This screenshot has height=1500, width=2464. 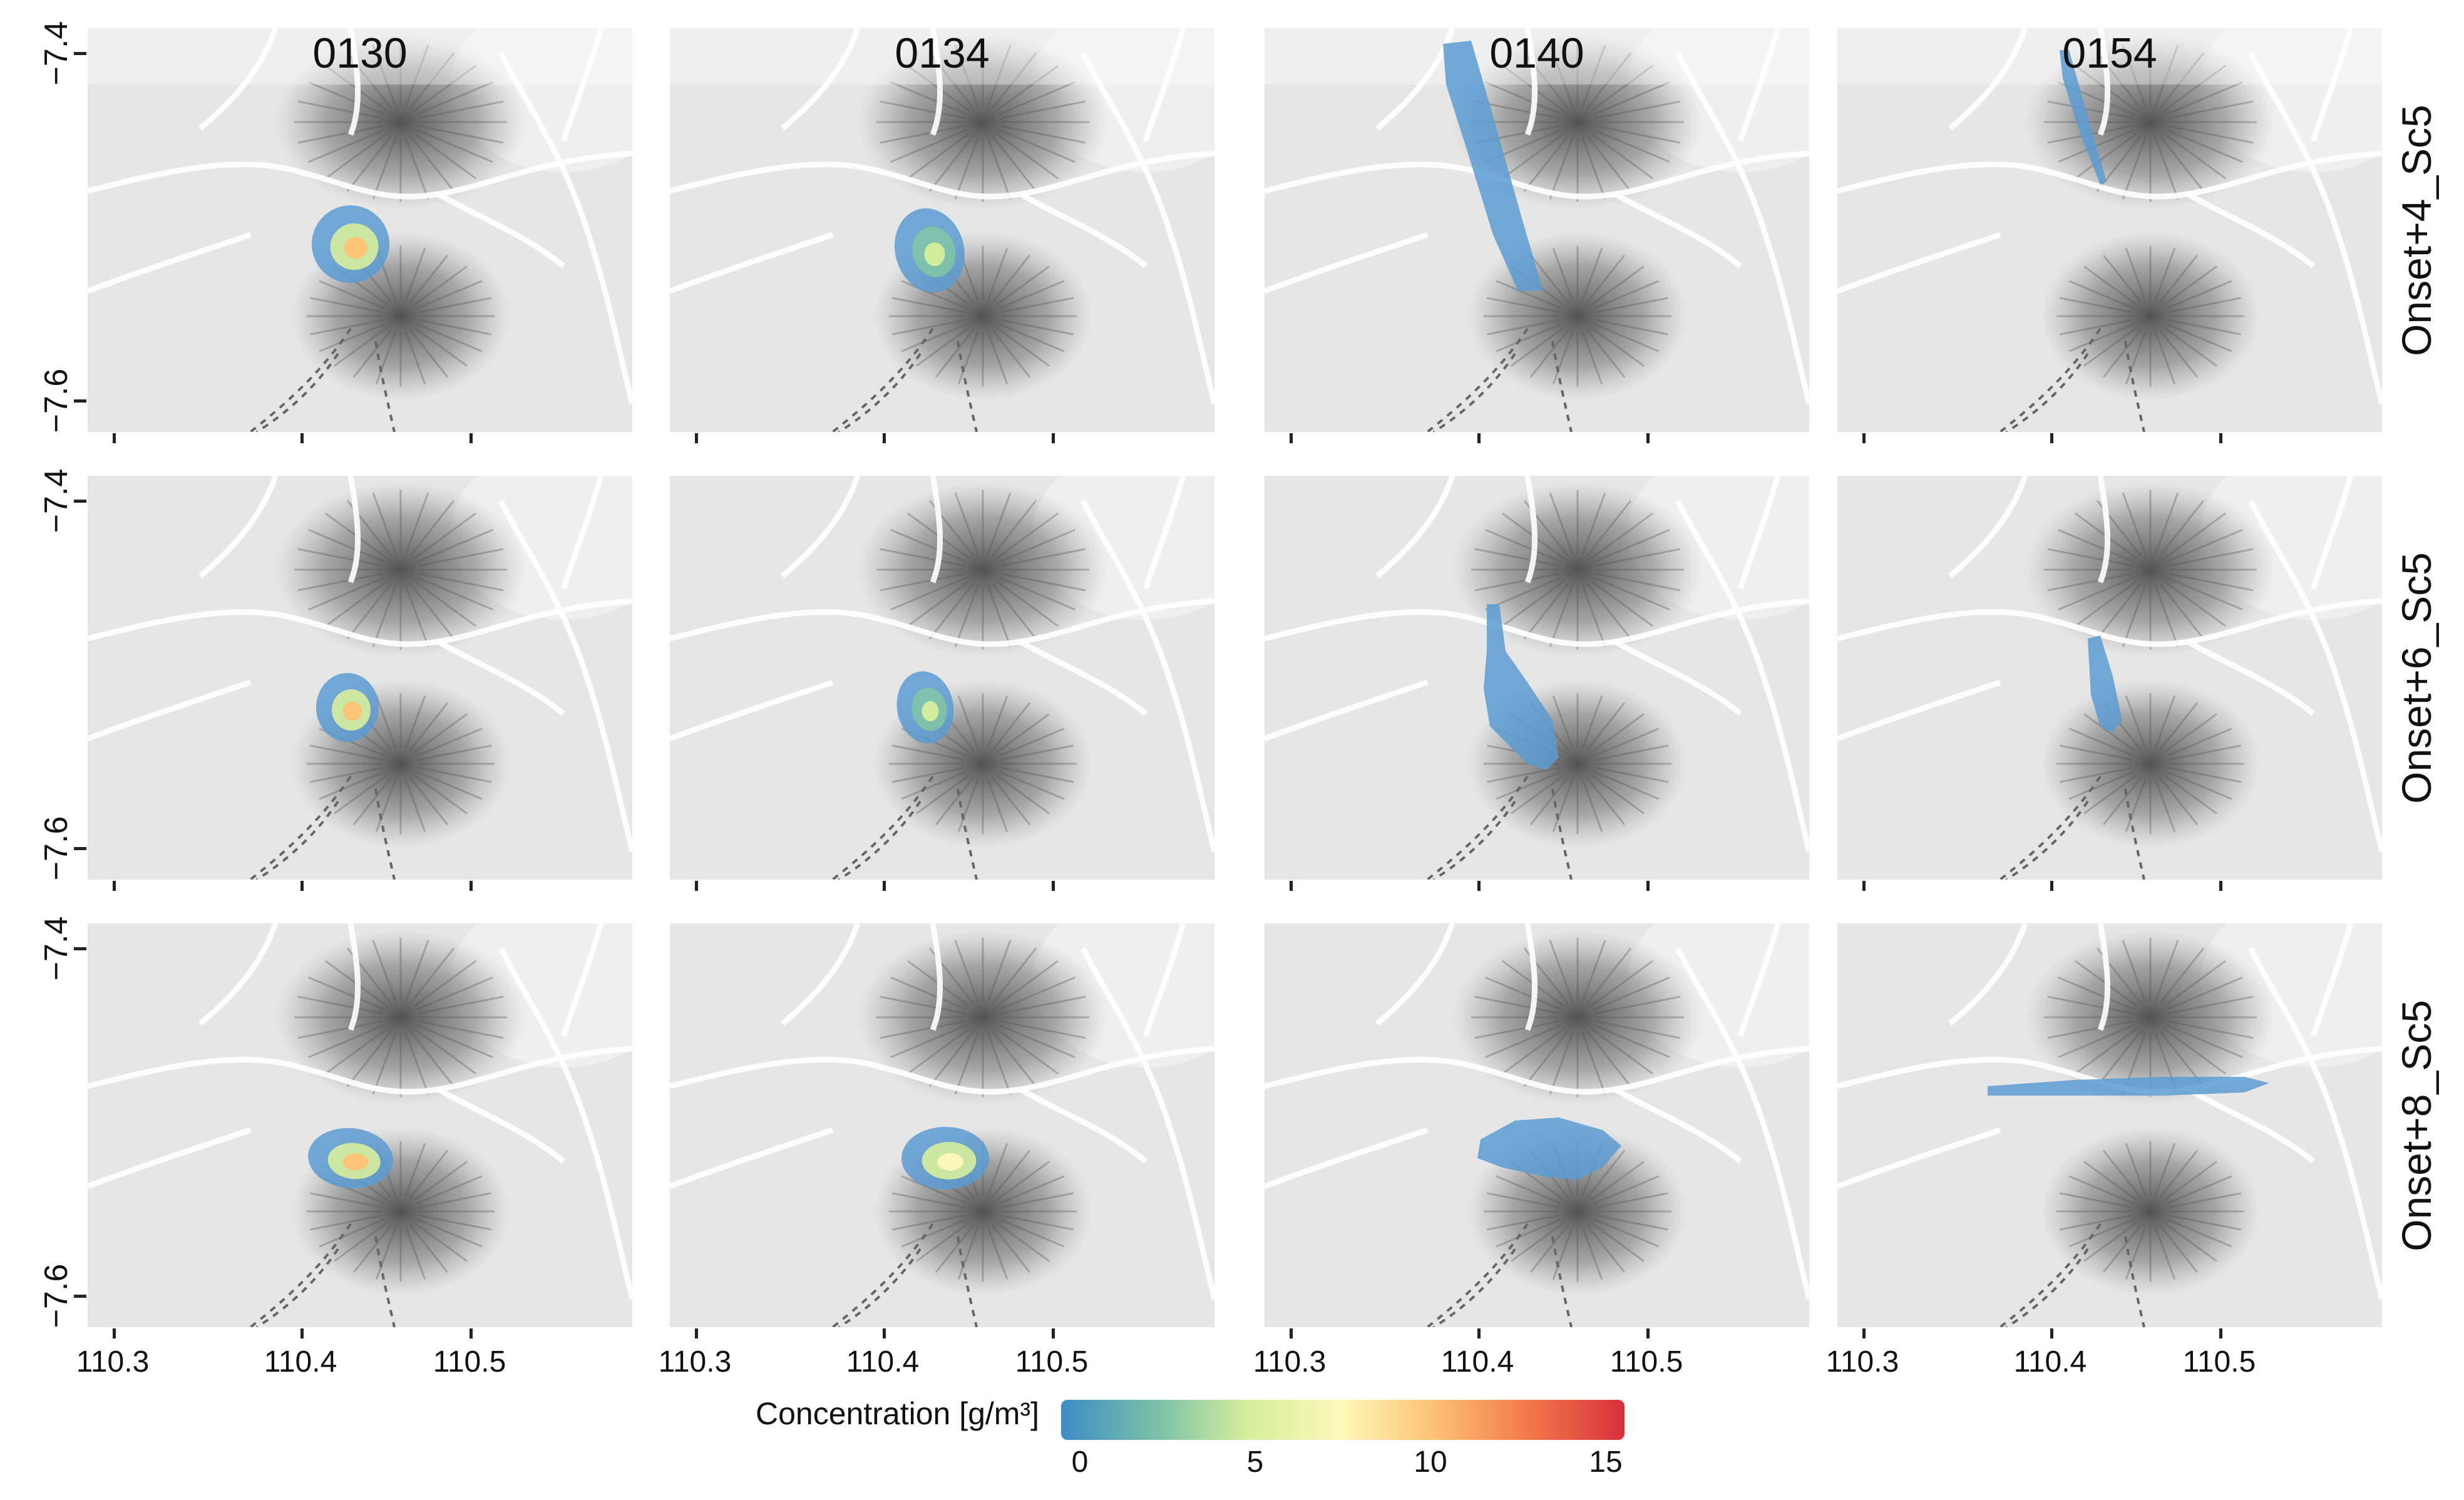 I want to click on map-panel-r1-c1, so click(x=360, y=230).